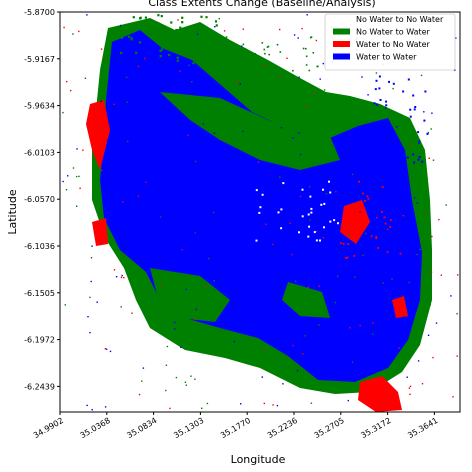 This screenshot has width=472, height=472. What do you see at coordinates (39, 386) in the screenshot?
I see `y-tick-label: -6.2439` at bounding box center [39, 386].